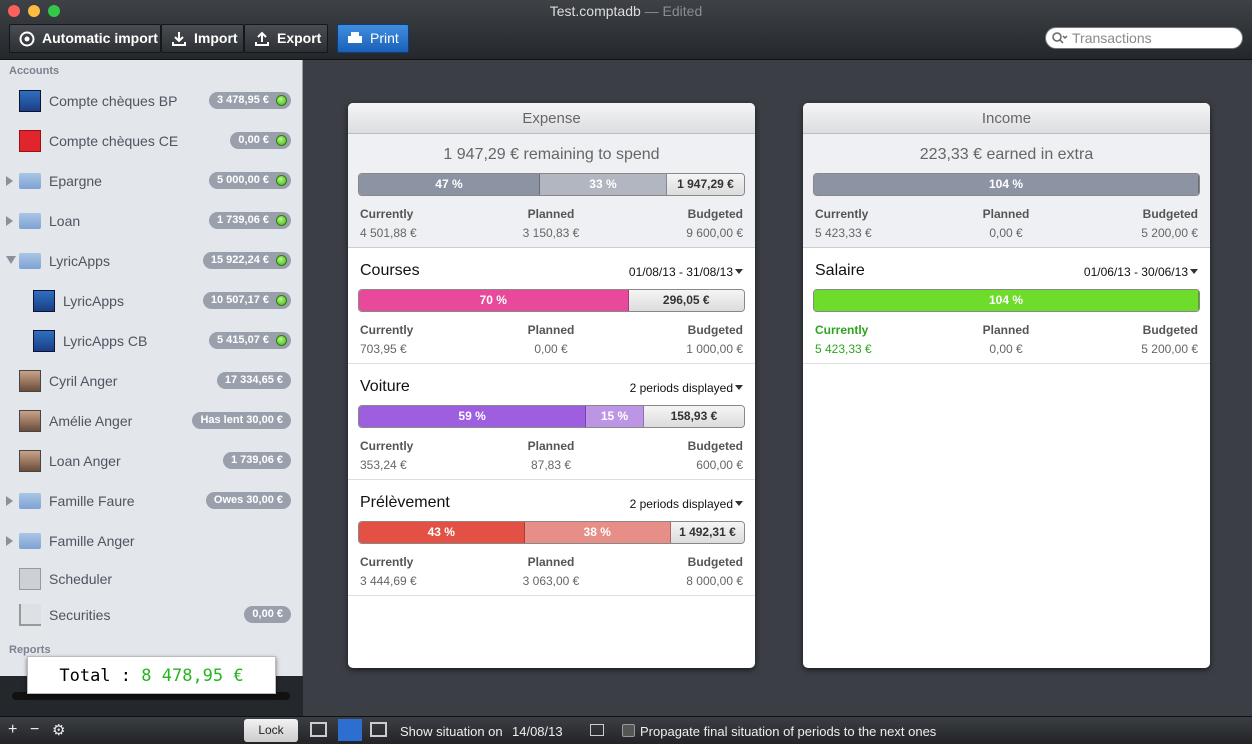 The height and width of the screenshot is (744, 1252). What do you see at coordinates (250, 100) in the screenshot?
I see `account-balance: 3 478,95 €` at bounding box center [250, 100].